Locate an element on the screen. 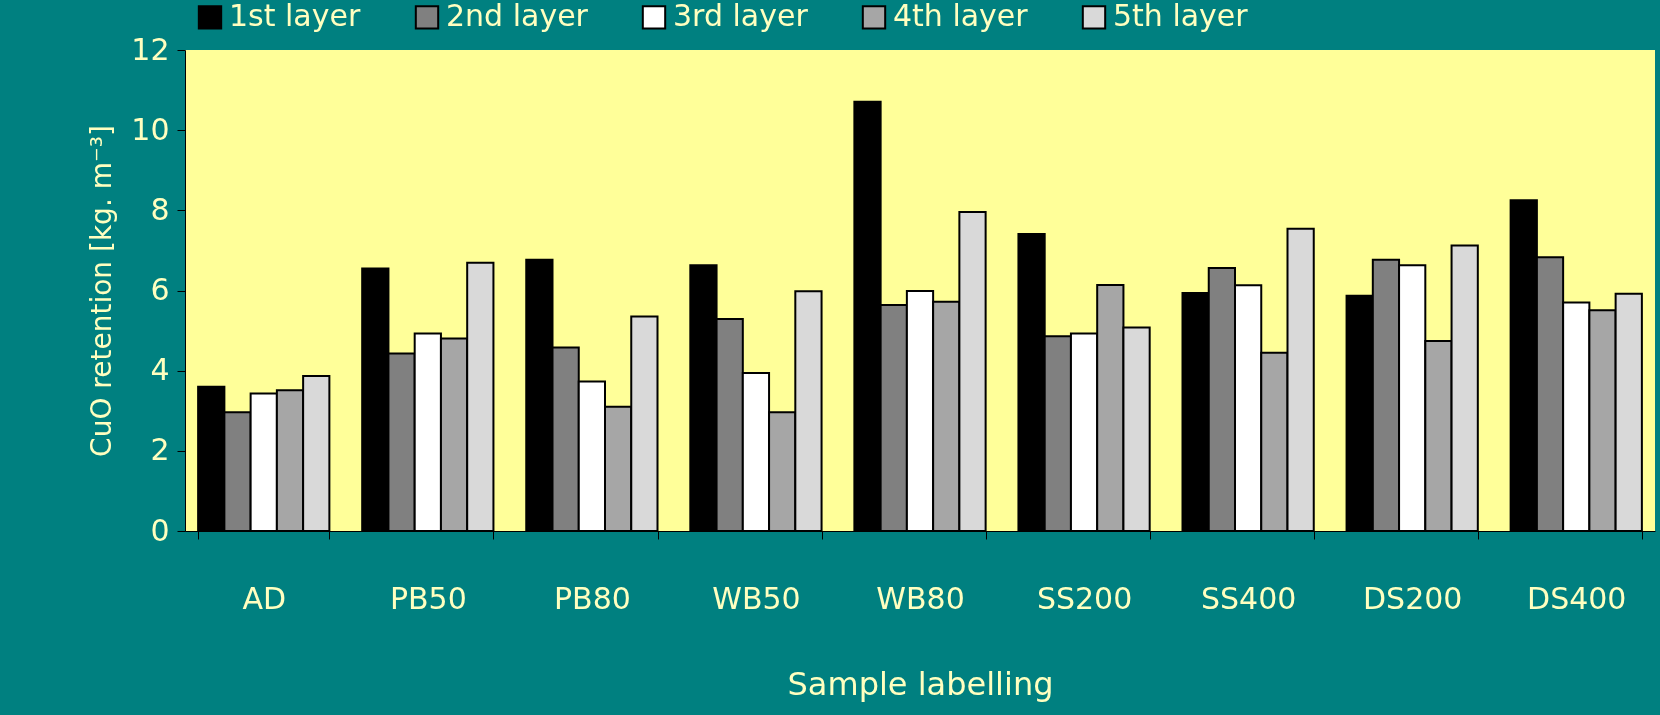  y-tick-label: 4 is located at coordinates (160, 370).